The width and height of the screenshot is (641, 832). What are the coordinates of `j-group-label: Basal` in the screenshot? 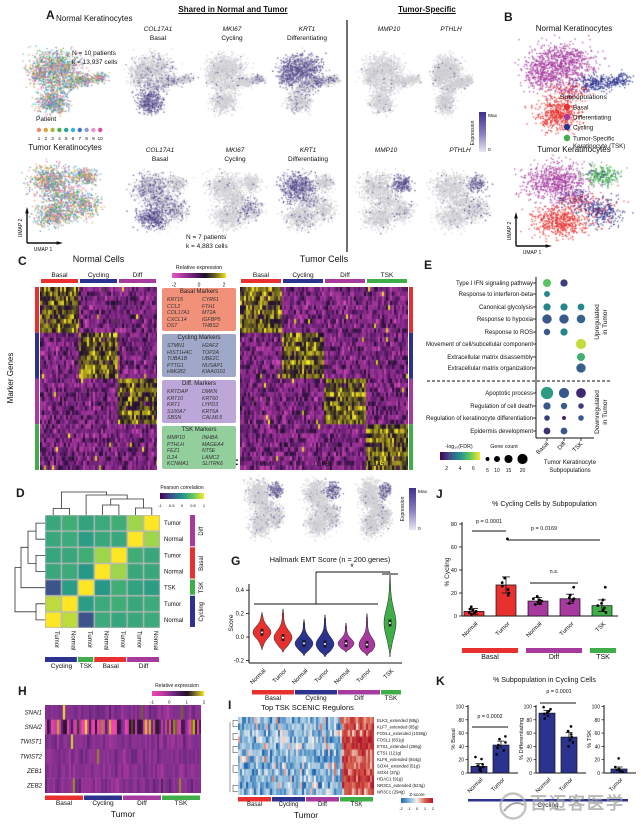 It's located at (490, 657).